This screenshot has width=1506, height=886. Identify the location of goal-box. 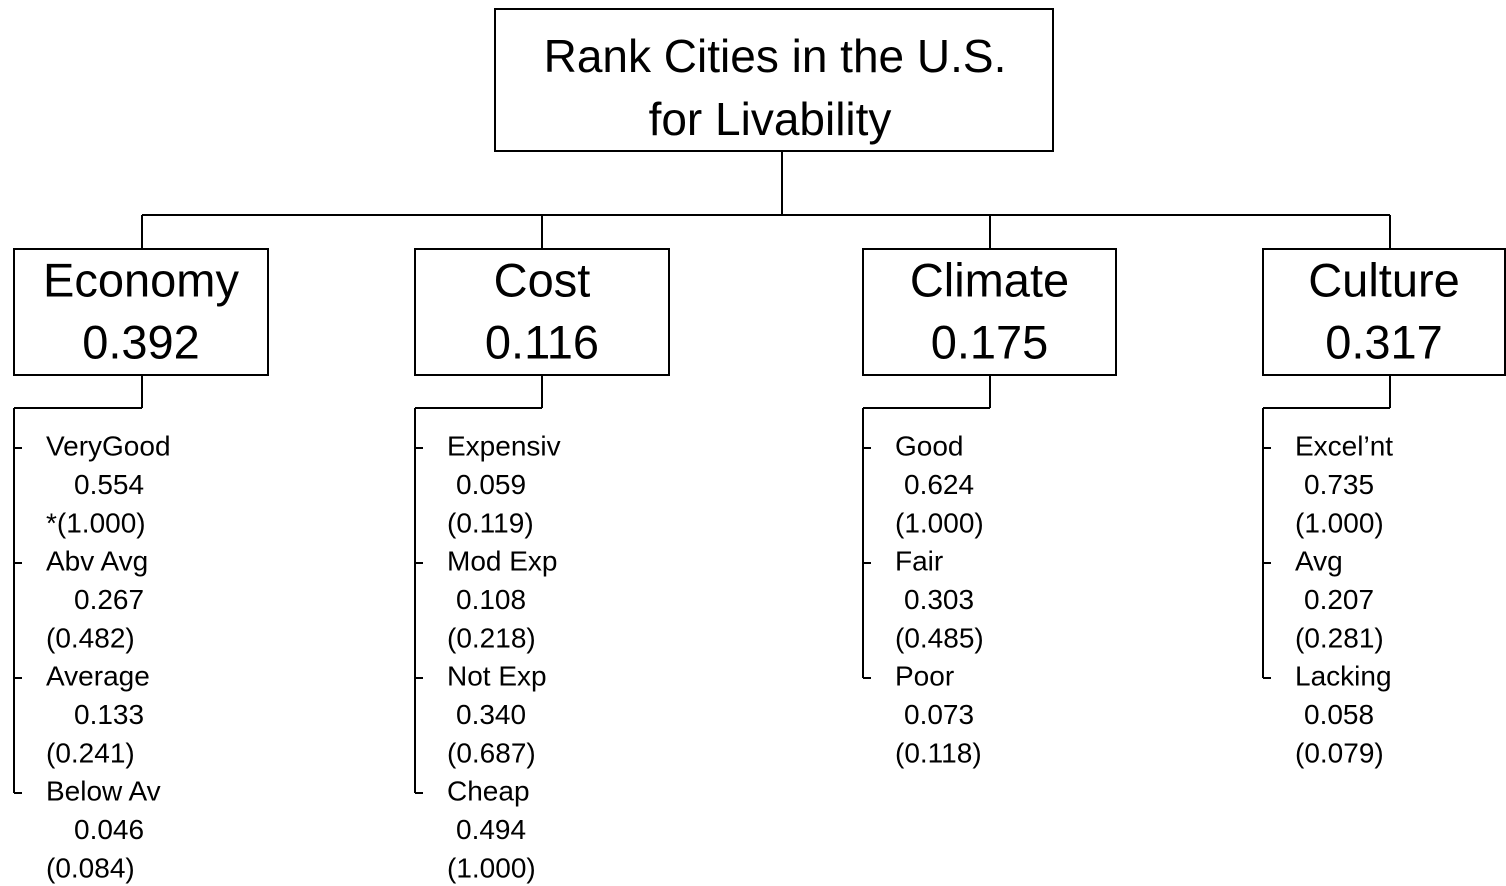
(774, 80).